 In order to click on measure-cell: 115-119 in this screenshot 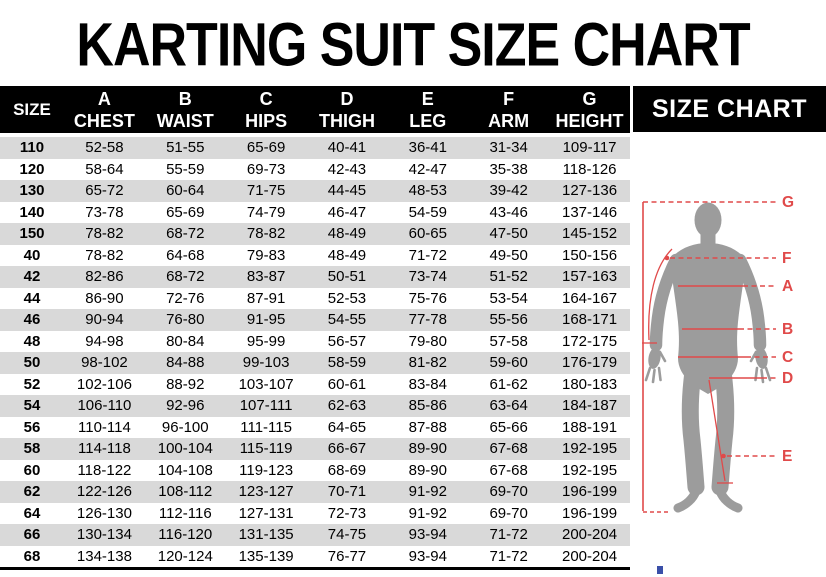, I will do `click(266, 449)`.